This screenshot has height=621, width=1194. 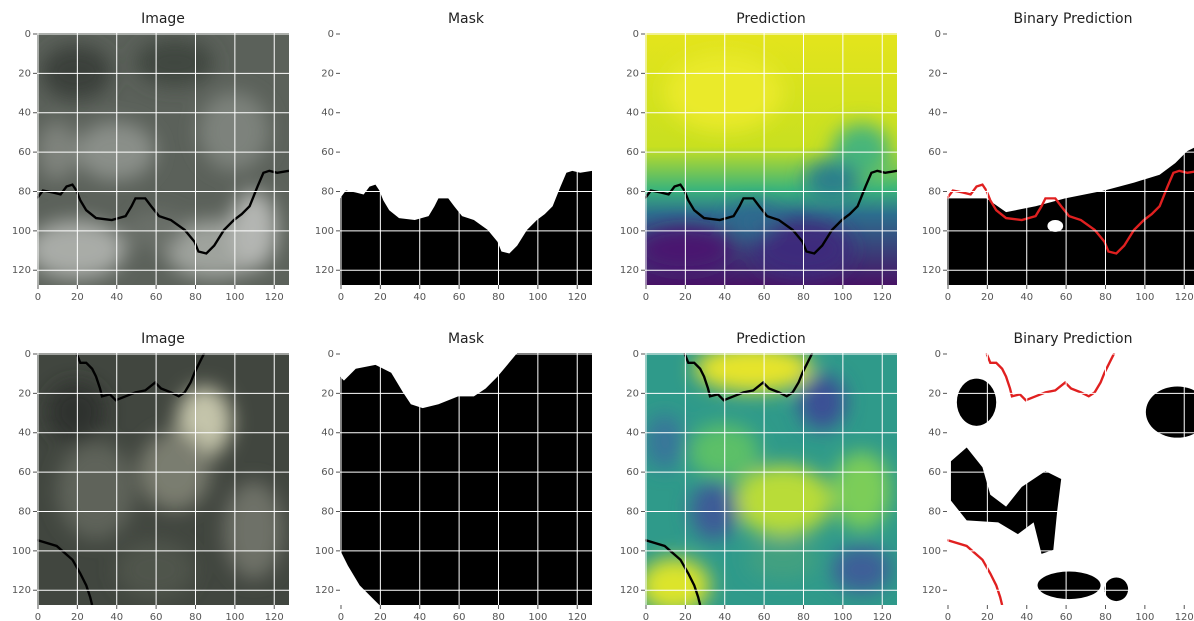 What do you see at coordinates (938, 34) in the screenshot?
I see `y-tick-label: 0` at bounding box center [938, 34].